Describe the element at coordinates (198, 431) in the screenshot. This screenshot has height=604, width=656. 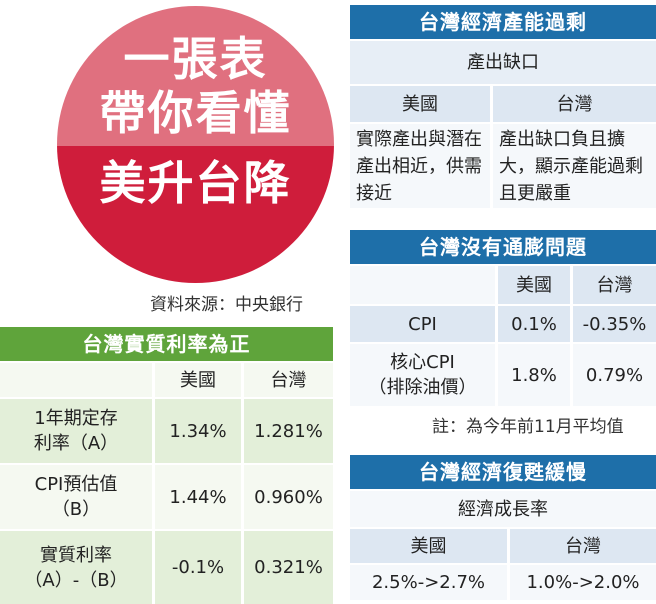
I see `real-rate-row-us: 1.34%` at that location.